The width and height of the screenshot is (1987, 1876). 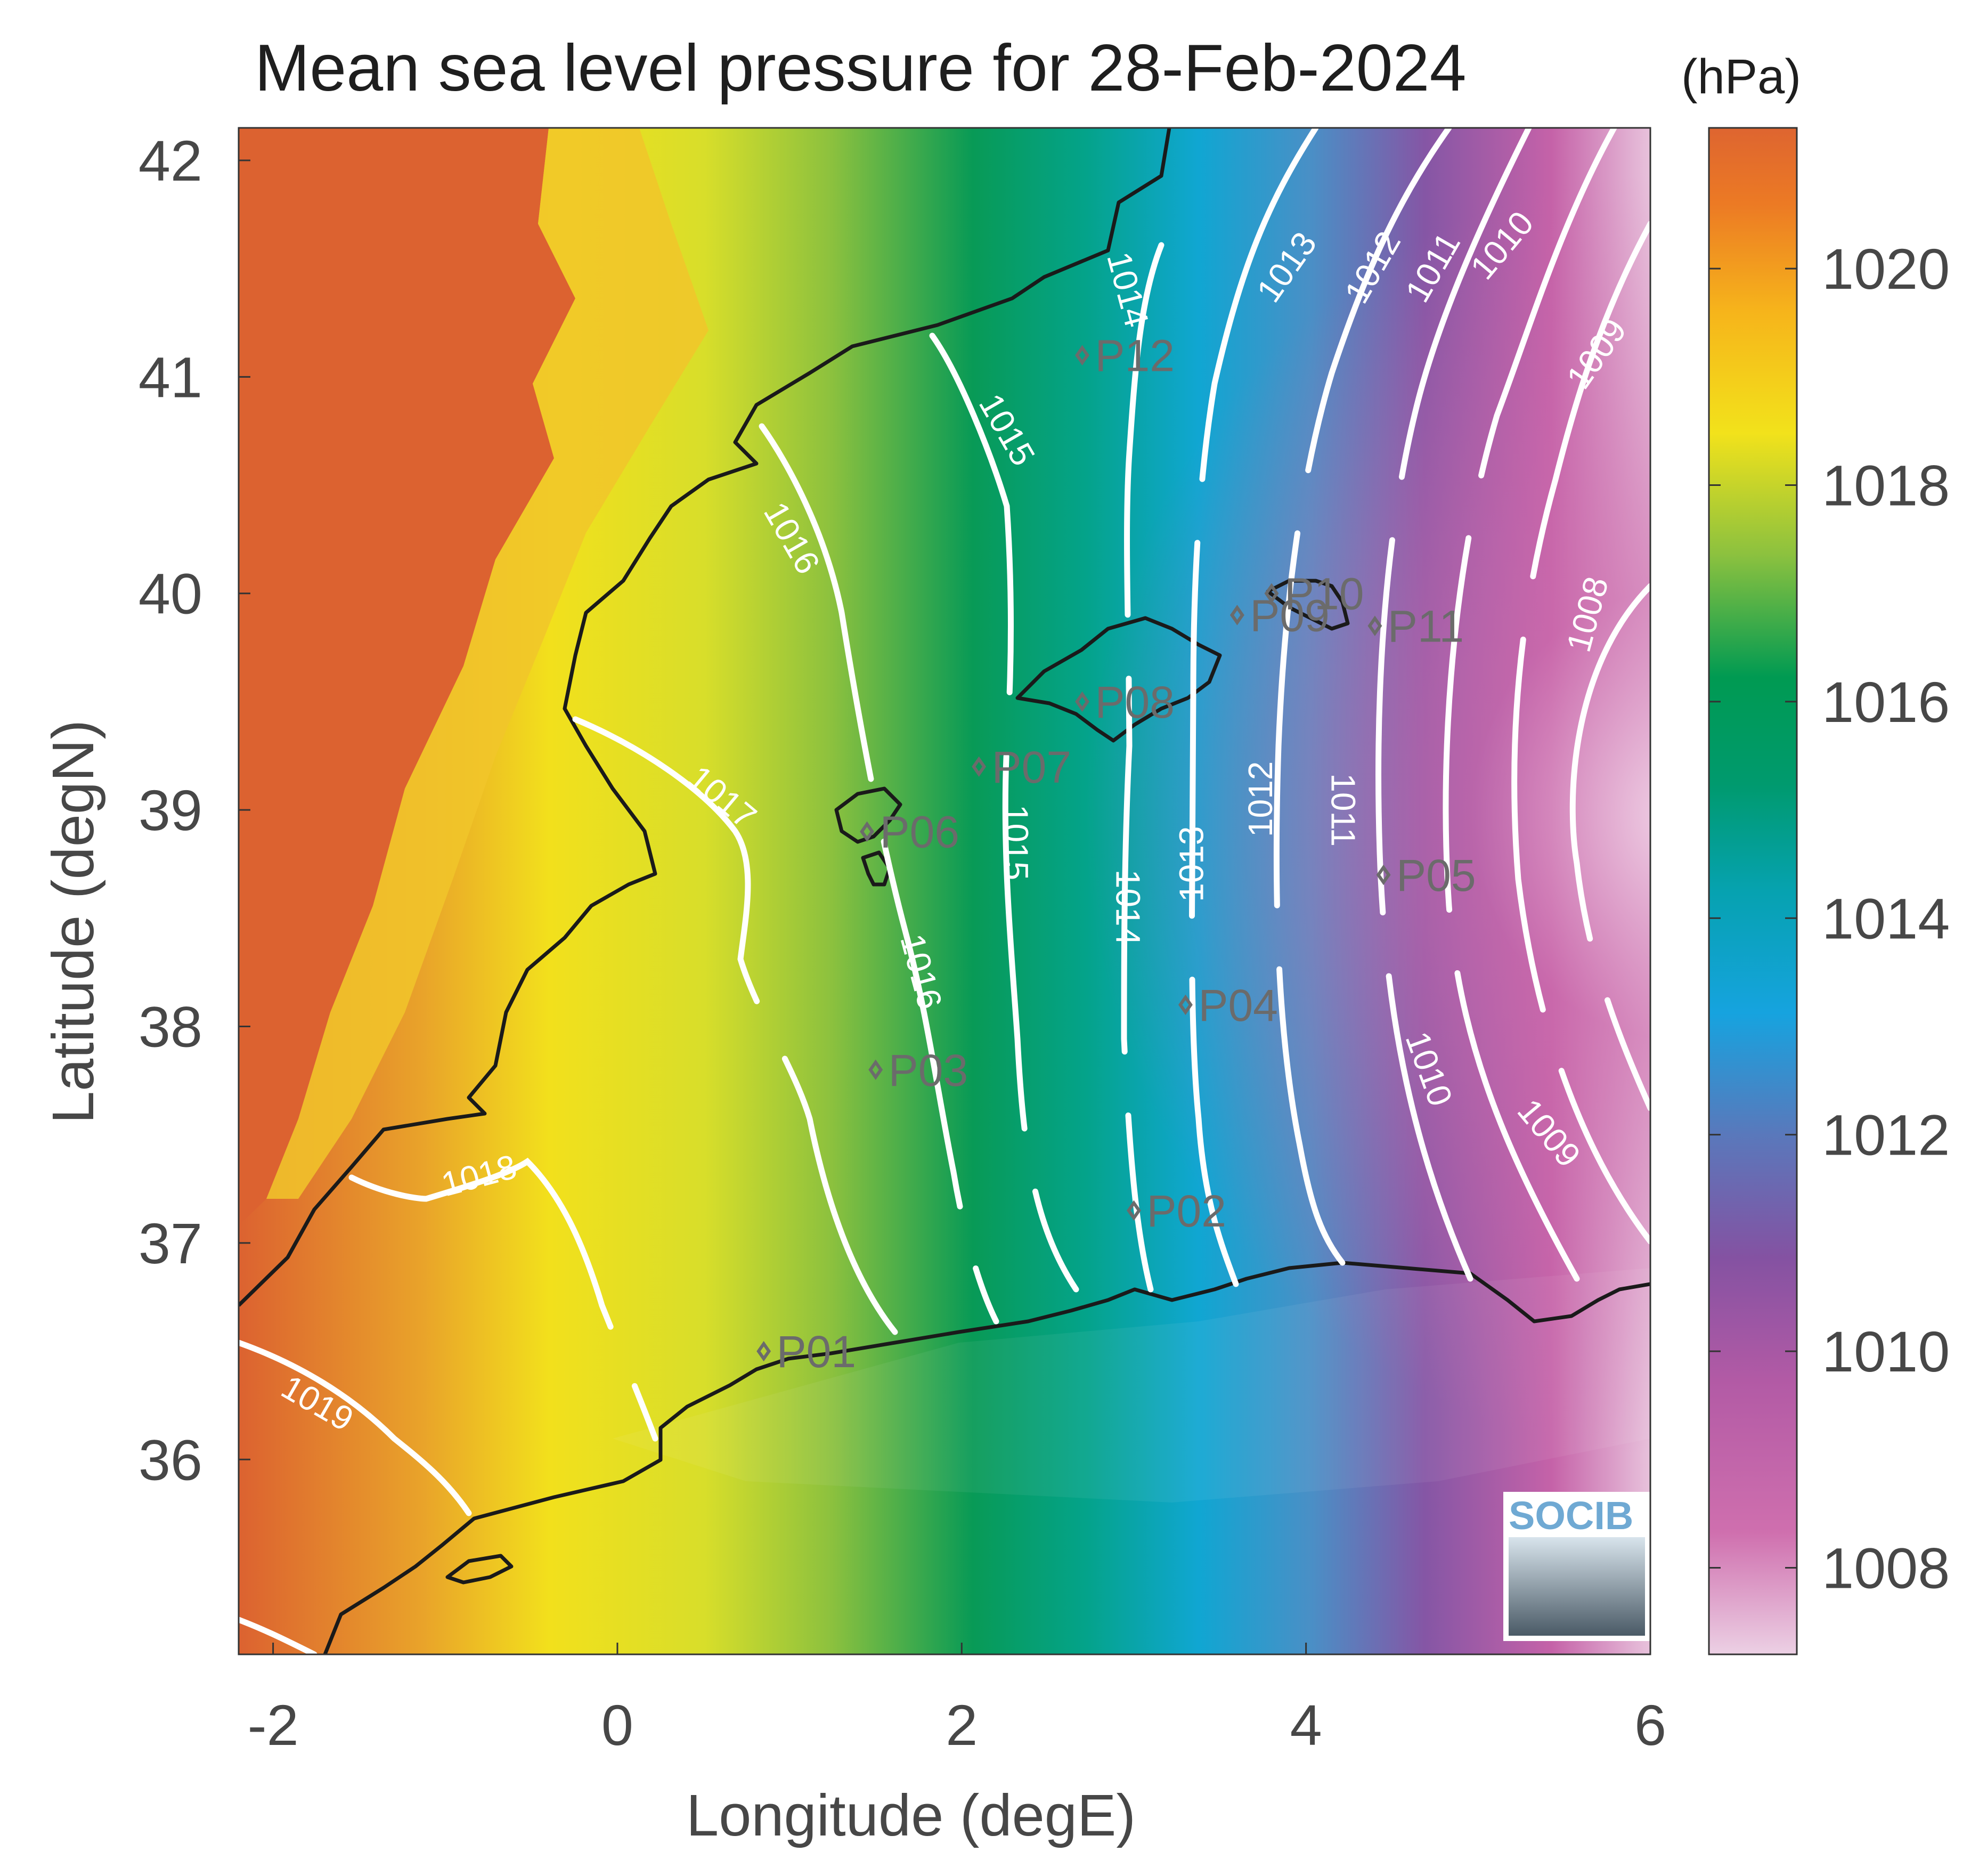 I want to click on station-label: P02, so click(x=1186, y=1211).